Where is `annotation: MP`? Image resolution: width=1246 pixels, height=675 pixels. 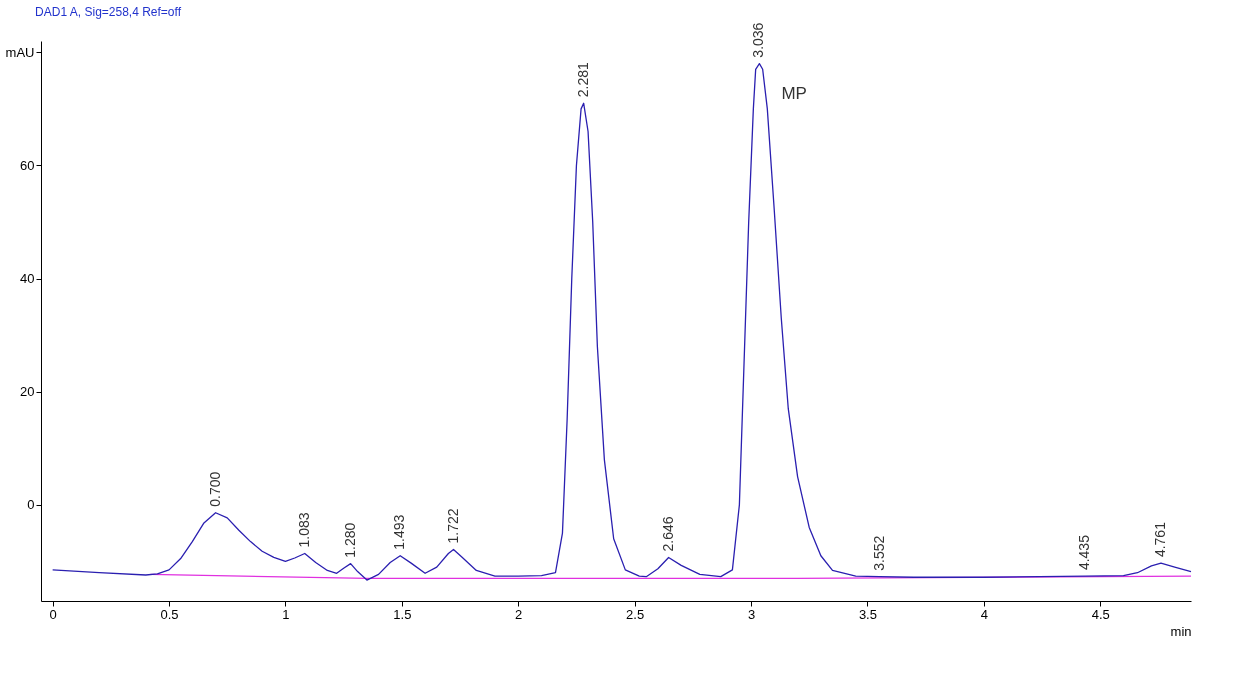 annotation: MP is located at coordinates (794, 93).